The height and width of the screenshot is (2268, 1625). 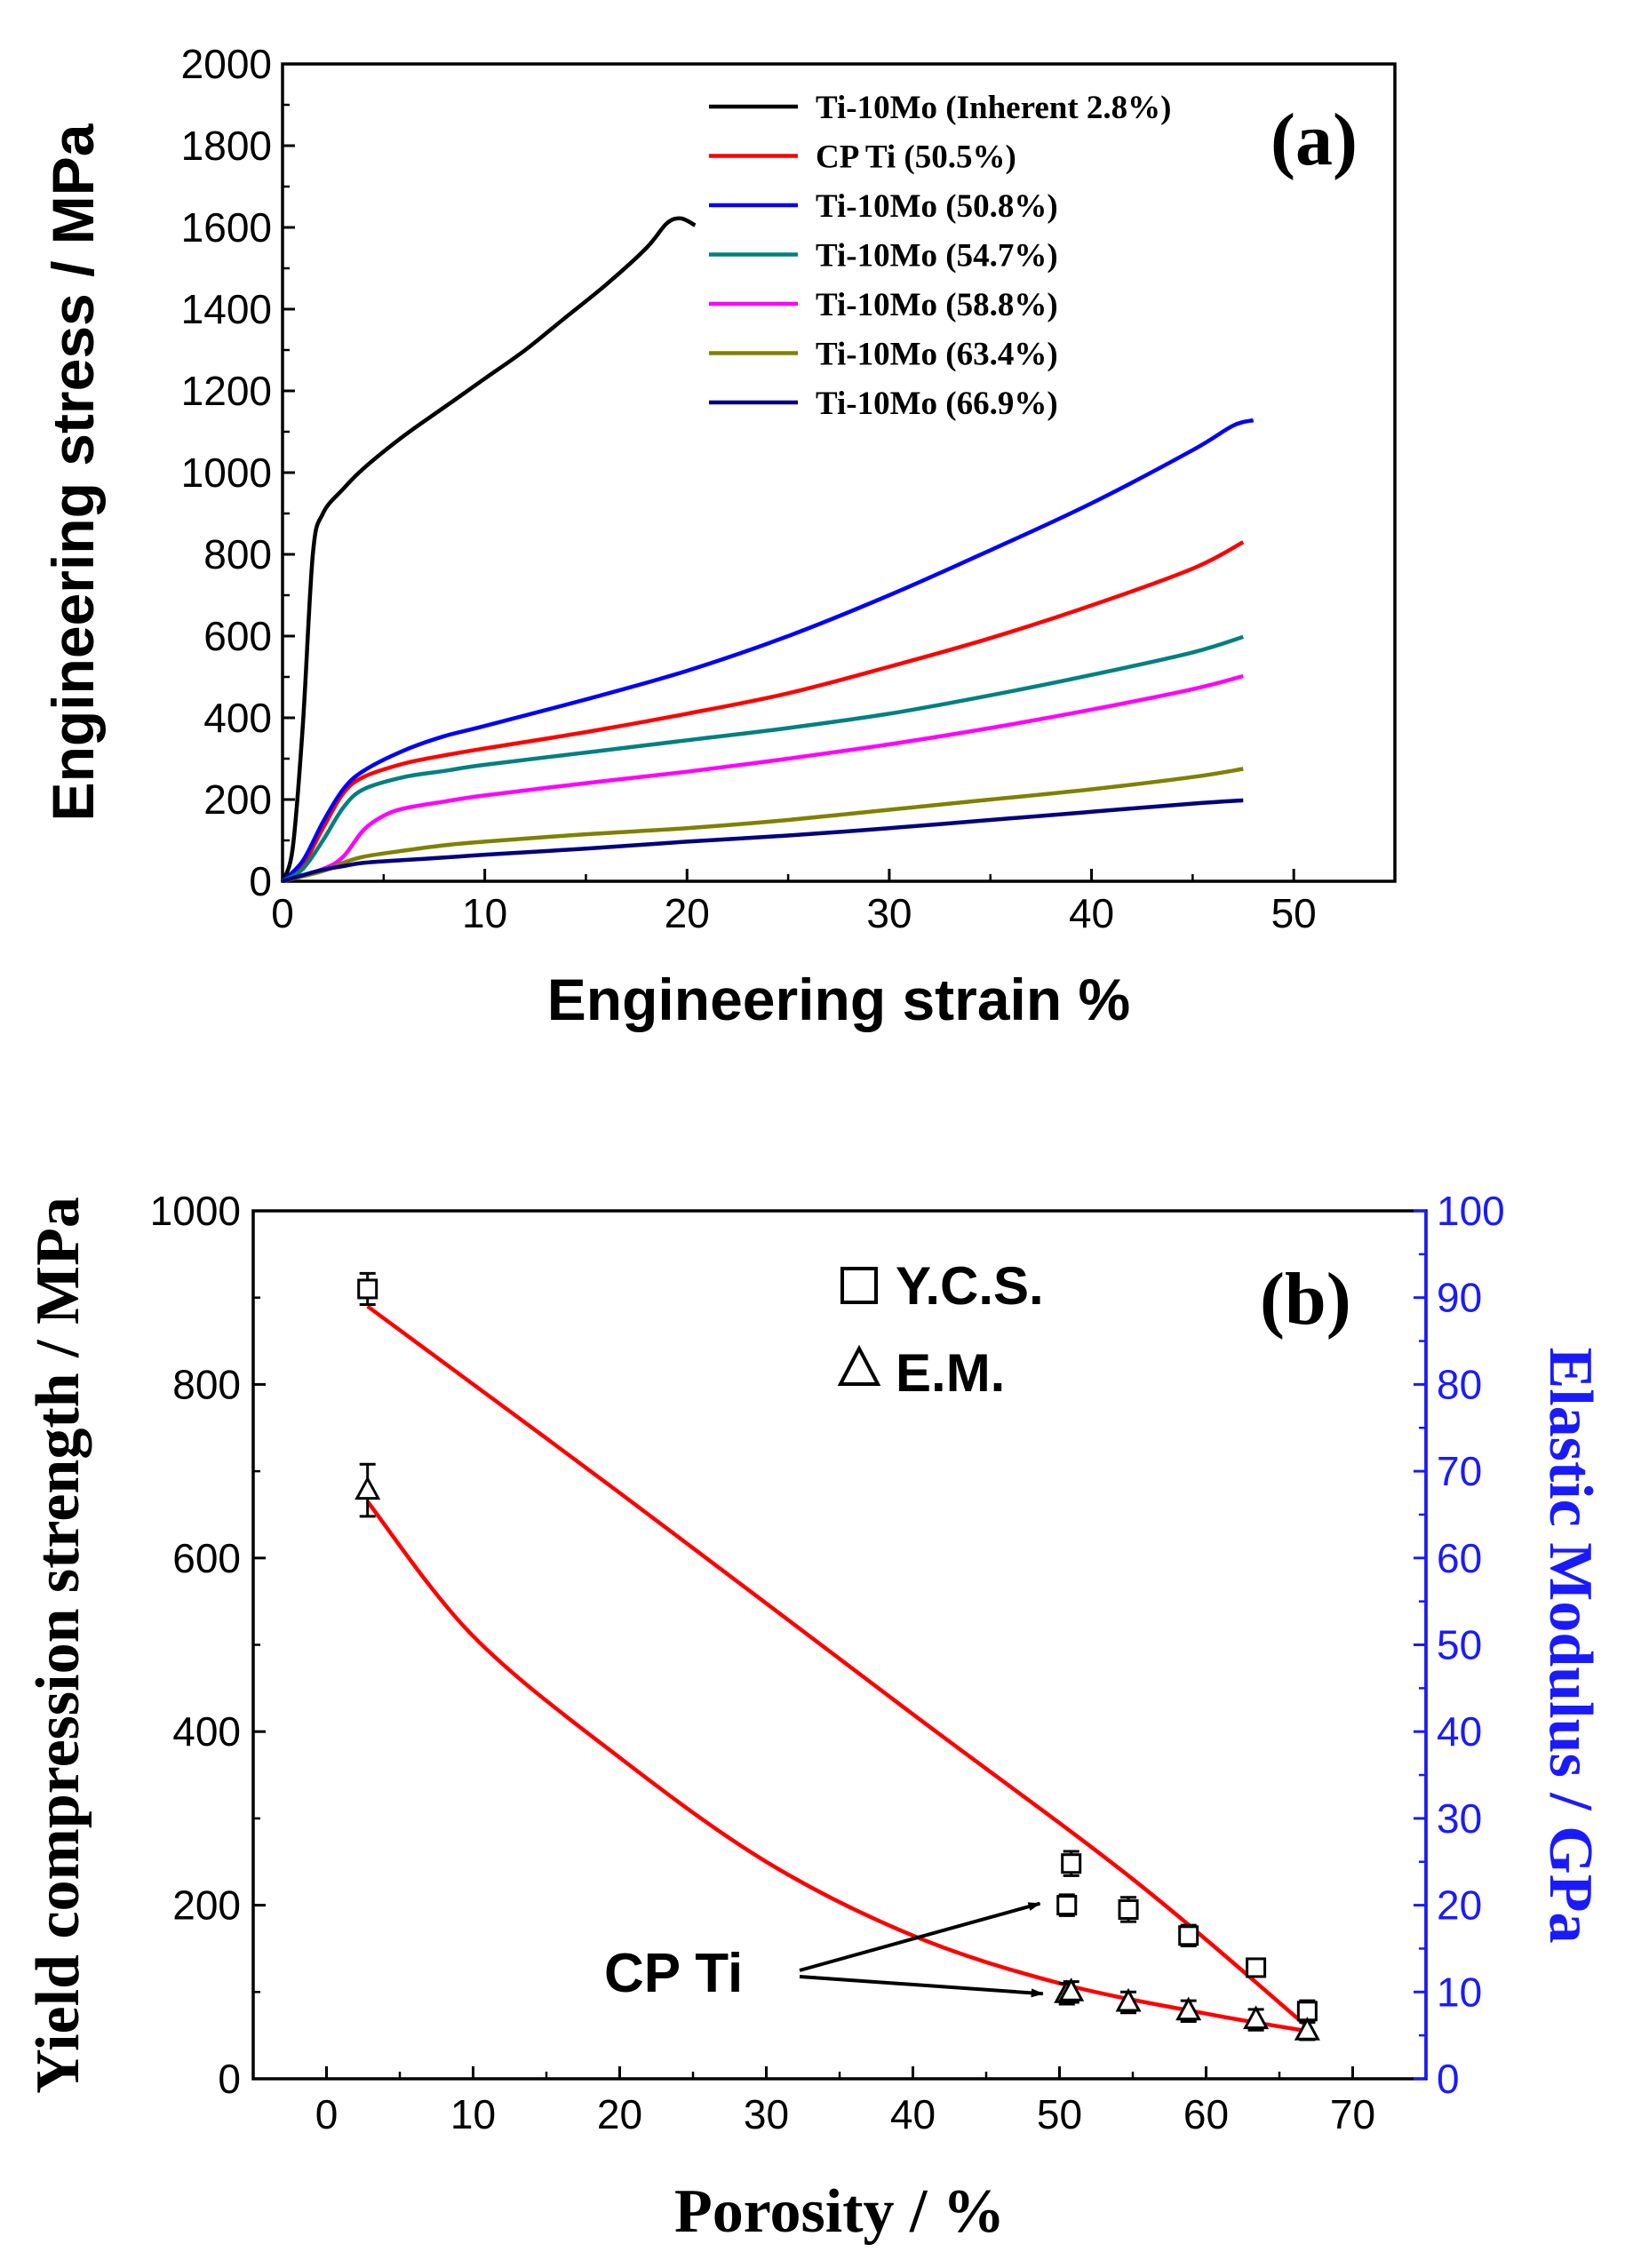 What do you see at coordinates (937, 305) in the screenshot?
I see `legend-label: Ti-10Mo (58.8%)` at bounding box center [937, 305].